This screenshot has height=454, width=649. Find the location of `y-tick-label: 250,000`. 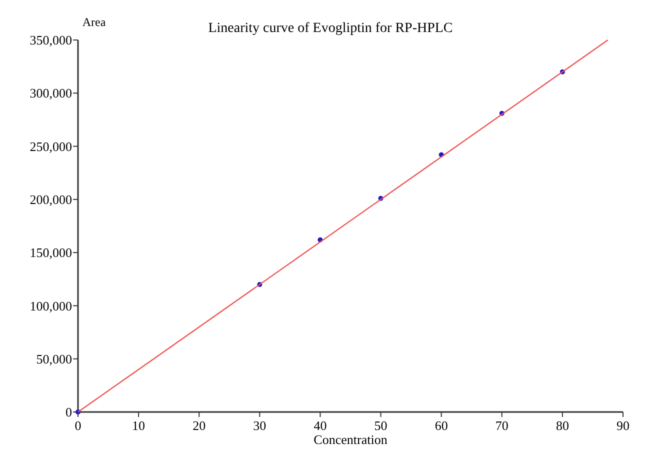

y-tick-label: 250,000 is located at coordinates (51, 146).